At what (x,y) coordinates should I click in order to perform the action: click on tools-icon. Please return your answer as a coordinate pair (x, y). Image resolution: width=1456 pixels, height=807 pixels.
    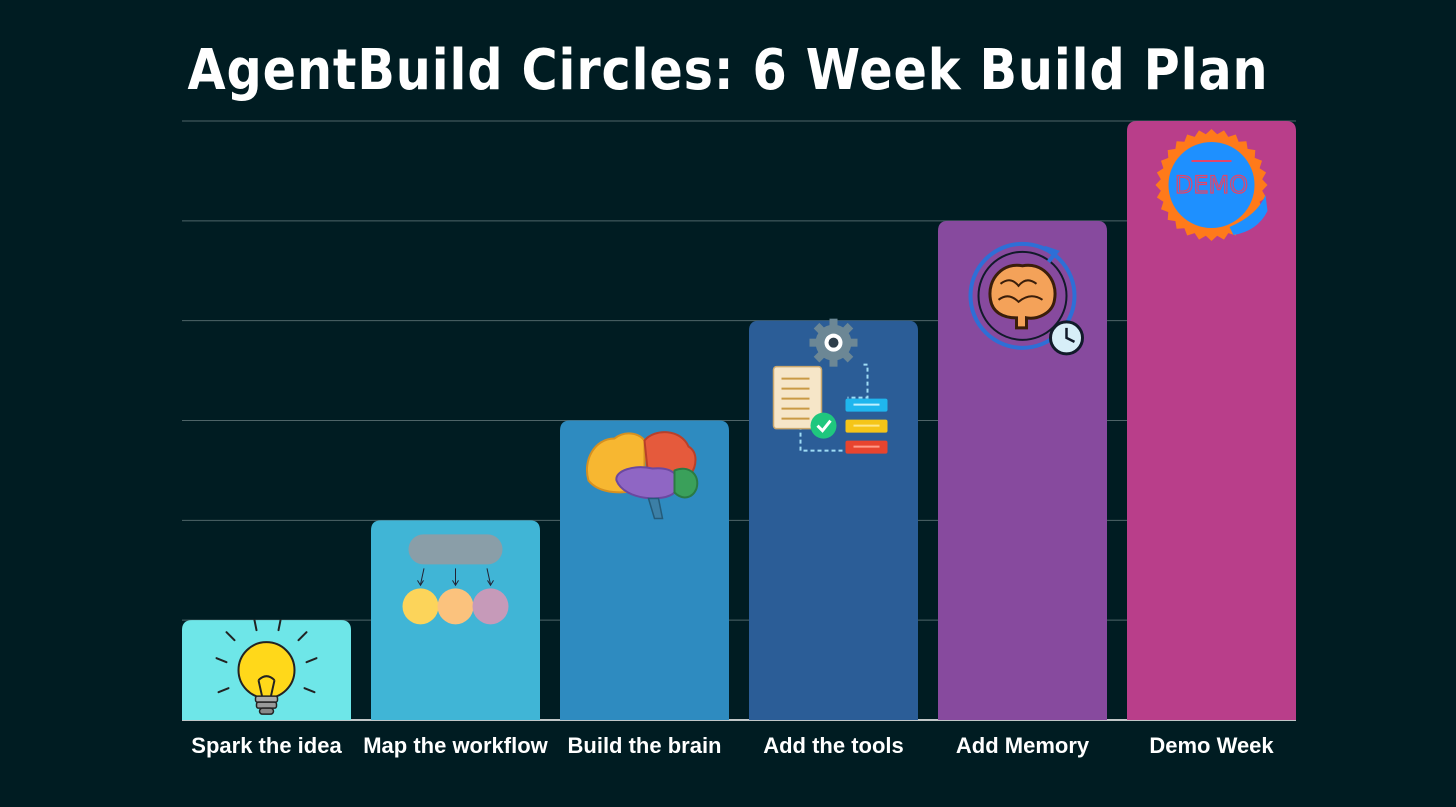
    Looking at the image, I should click on (830, 386).